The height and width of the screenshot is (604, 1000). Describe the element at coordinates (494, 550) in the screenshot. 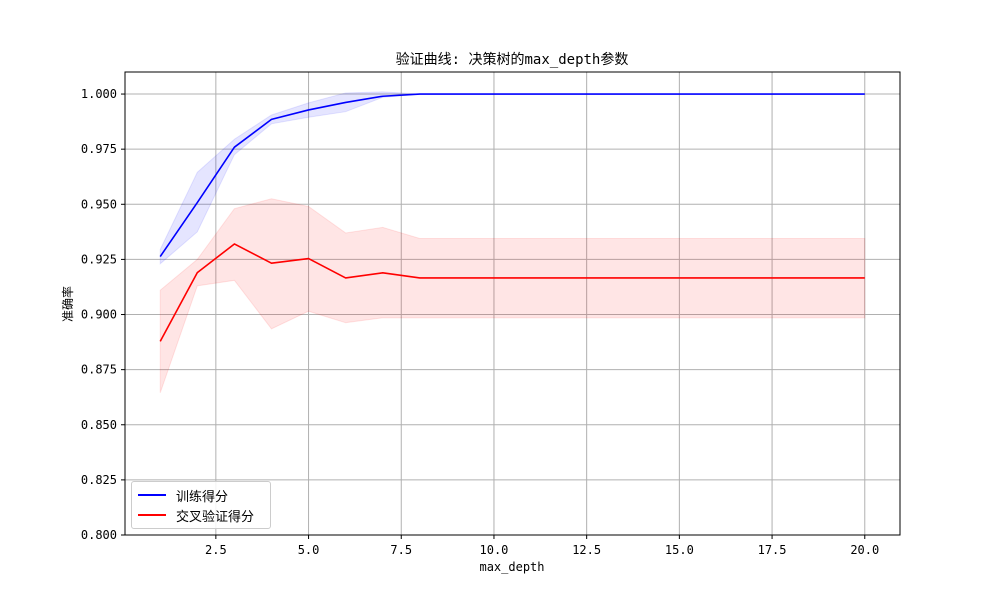

I see `x-tick-label: 10.0` at that location.